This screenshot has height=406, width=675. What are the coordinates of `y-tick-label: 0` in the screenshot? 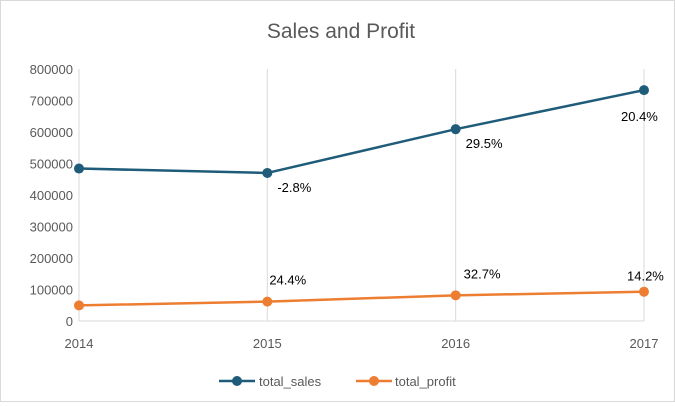 It's located at (69, 321).